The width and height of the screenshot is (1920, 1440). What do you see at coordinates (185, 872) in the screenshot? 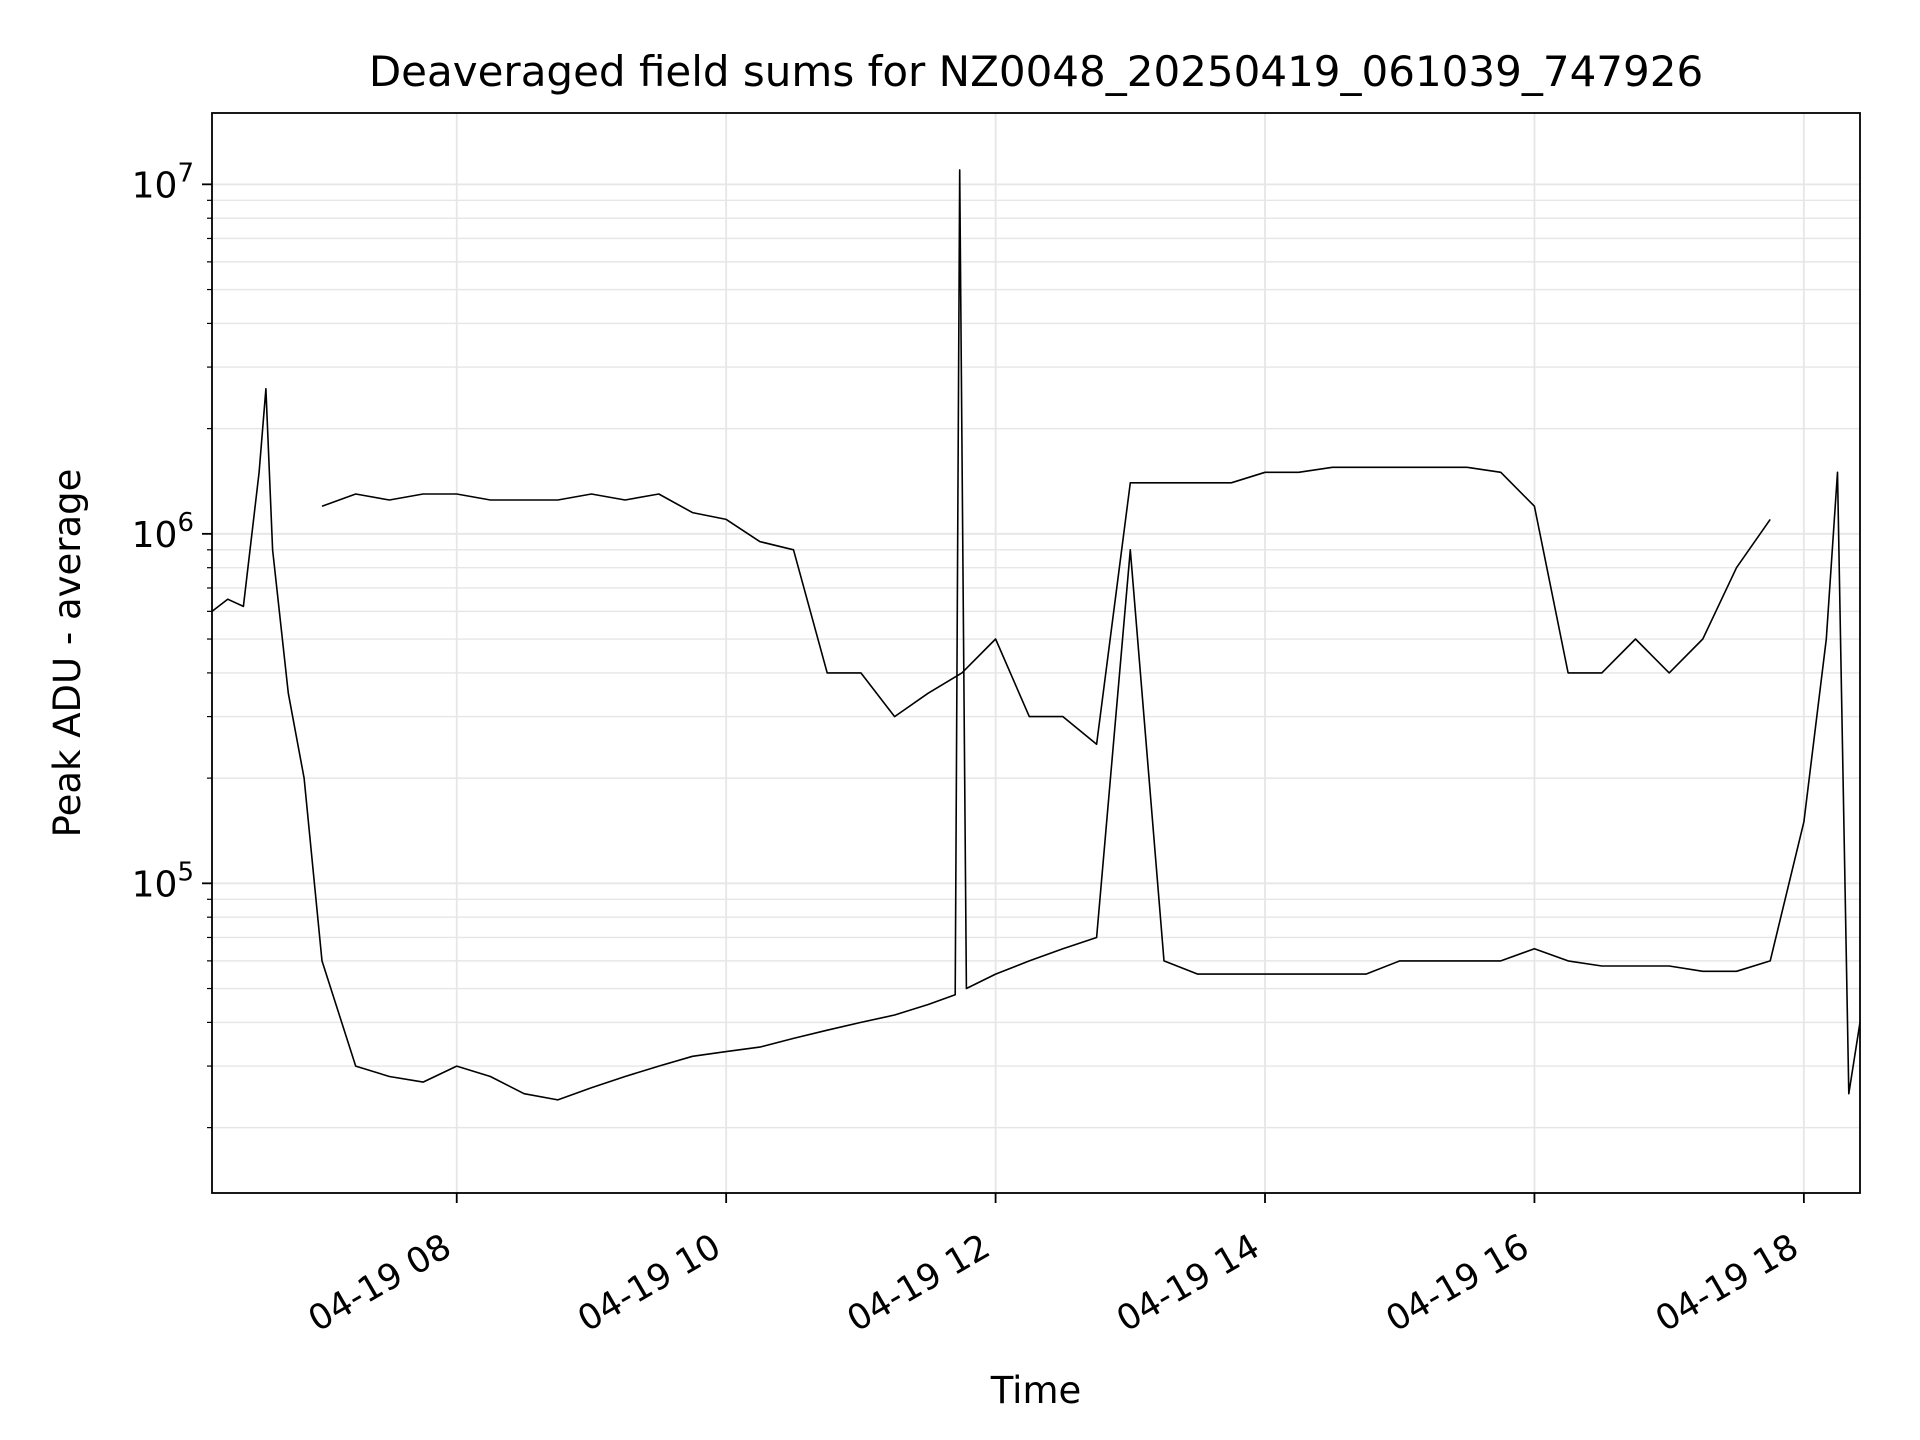
I see `y-tick-exponent: 5` at bounding box center [185, 872].